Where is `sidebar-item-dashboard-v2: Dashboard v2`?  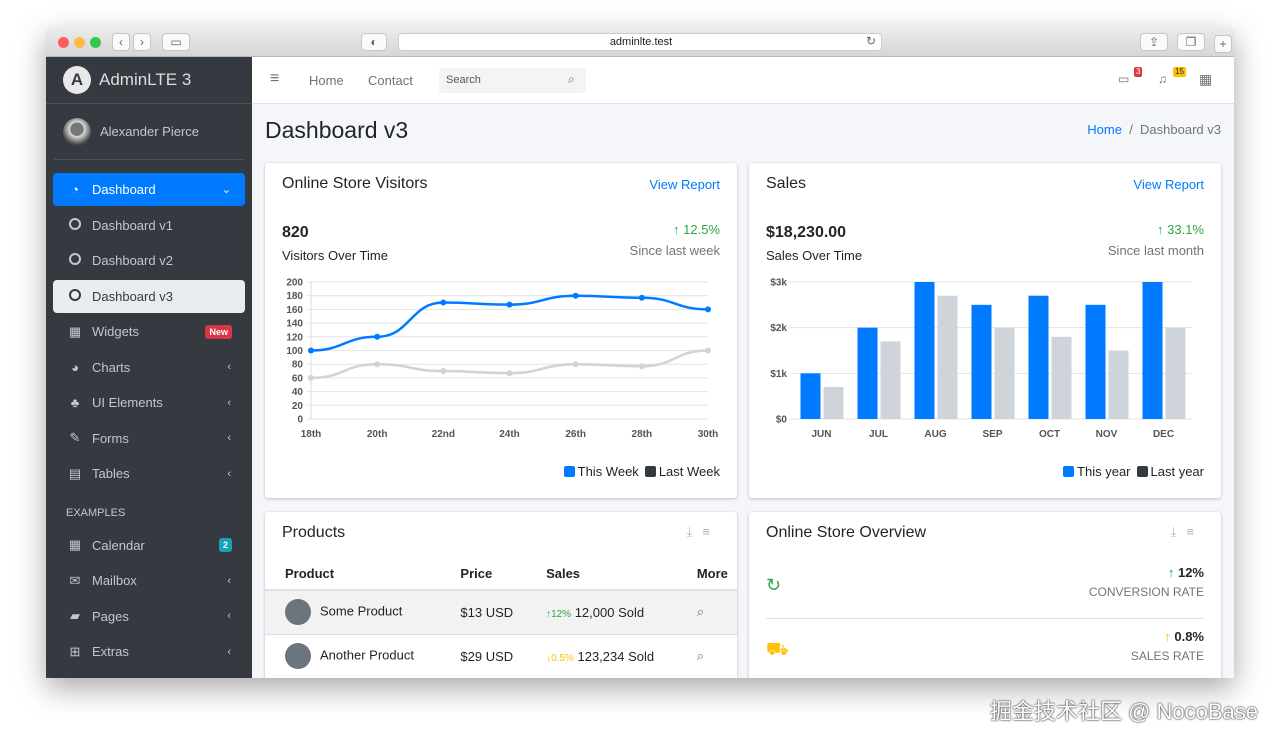
sidebar-item-dashboard-v2: Dashboard v2 is located at coordinates (149, 260).